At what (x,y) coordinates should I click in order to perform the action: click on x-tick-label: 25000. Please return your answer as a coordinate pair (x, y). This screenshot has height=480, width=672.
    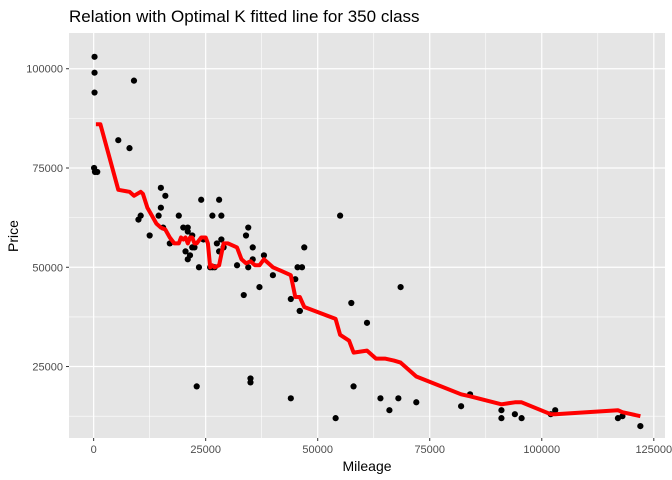
    Looking at the image, I should click on (205, 450).